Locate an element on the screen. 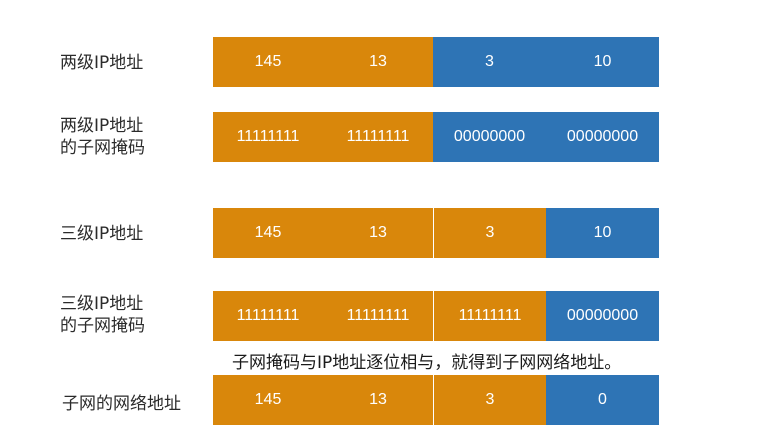  two-level-ip-bar: 145 13 3 10 is located at coordinates (436, 62).